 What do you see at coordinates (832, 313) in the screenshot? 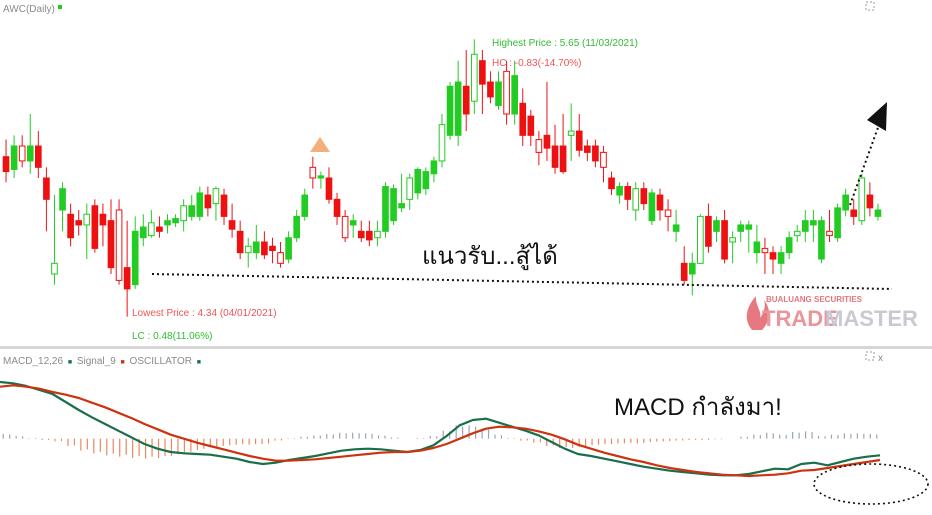
I see `trademaster-logo: BUALUANG SECURITIES TRADE MASTER` at bounding box center [832, 313].